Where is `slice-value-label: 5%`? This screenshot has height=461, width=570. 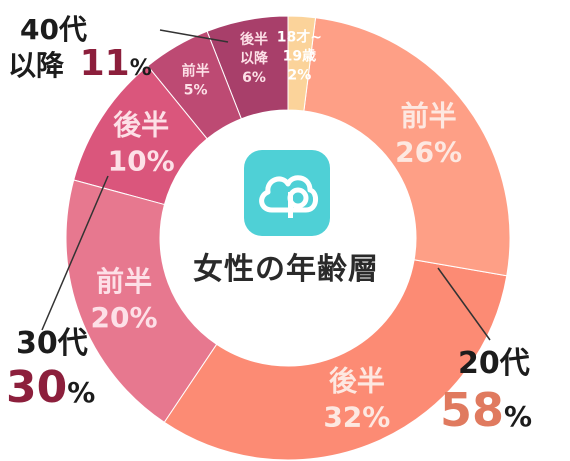
slice-value-label: 5% is located at coordinates (196, 90).